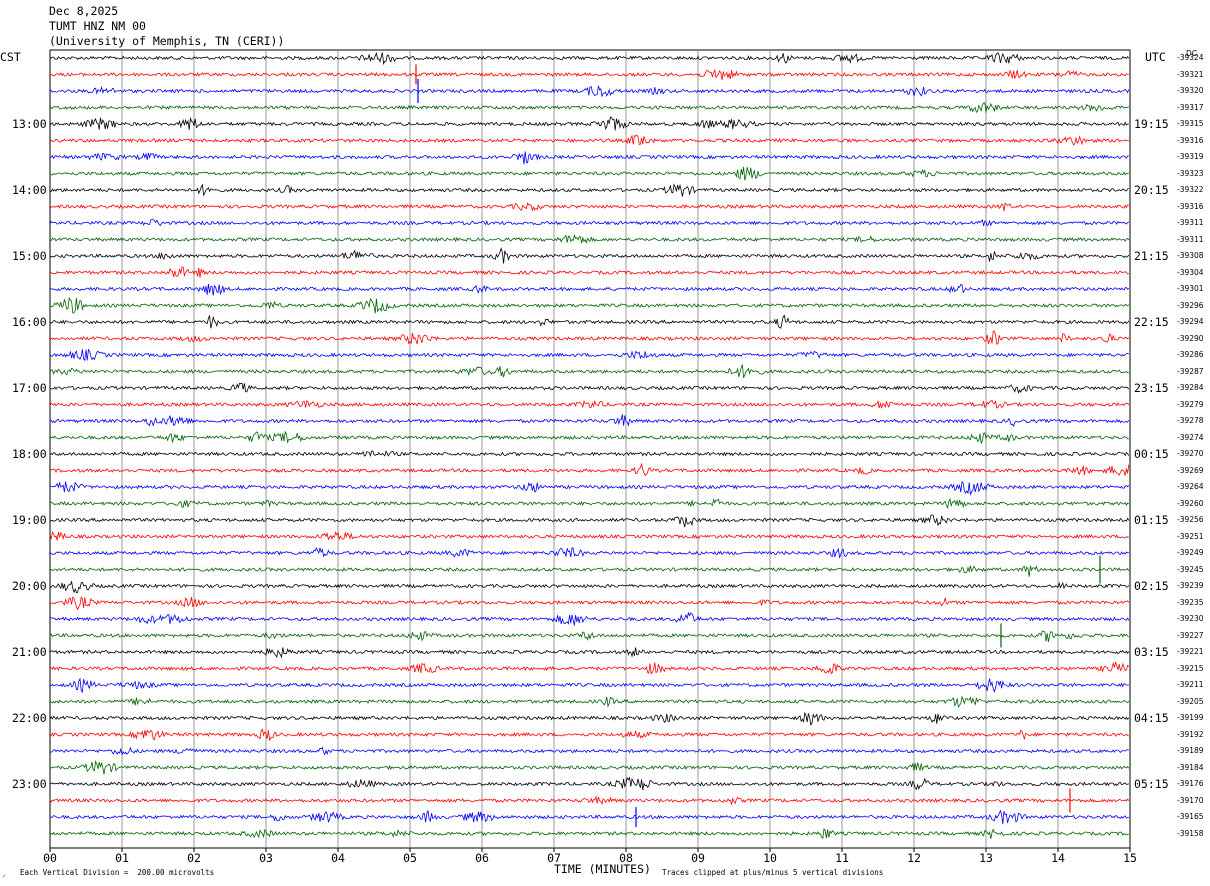  What do you see at coordinates (602, 869) in the screenshot?
I see `x-axis-label: TIME (MINUTES)` at bounding box center [602, 869].